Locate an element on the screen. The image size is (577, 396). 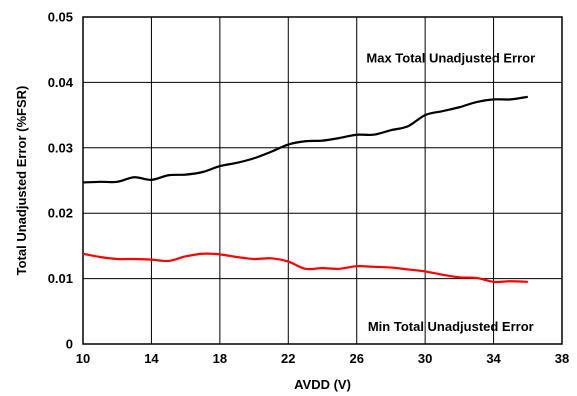
x-tick-label: 38 is located at coordinates (562, 358).